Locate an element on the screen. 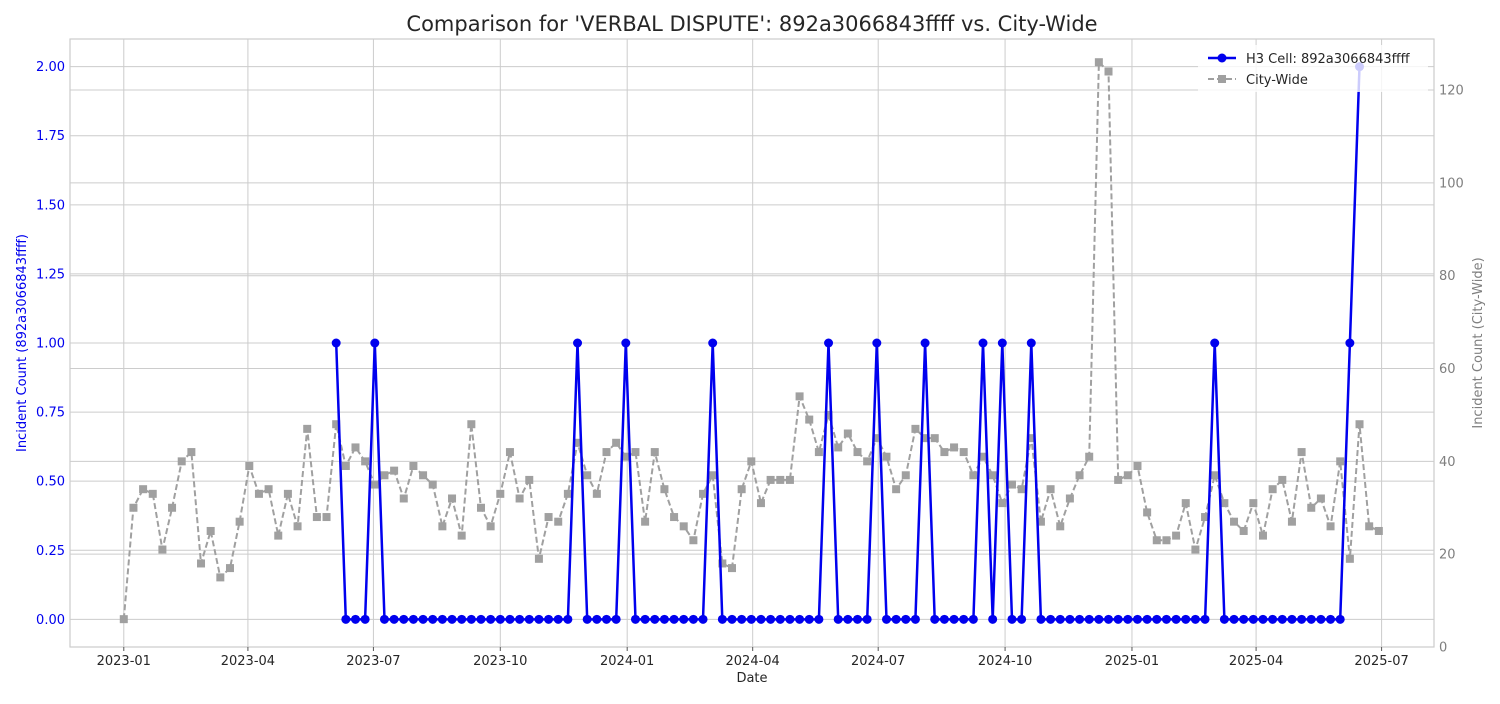  left-y-tick-label: 0.50 is located at coordinates (50, 482).